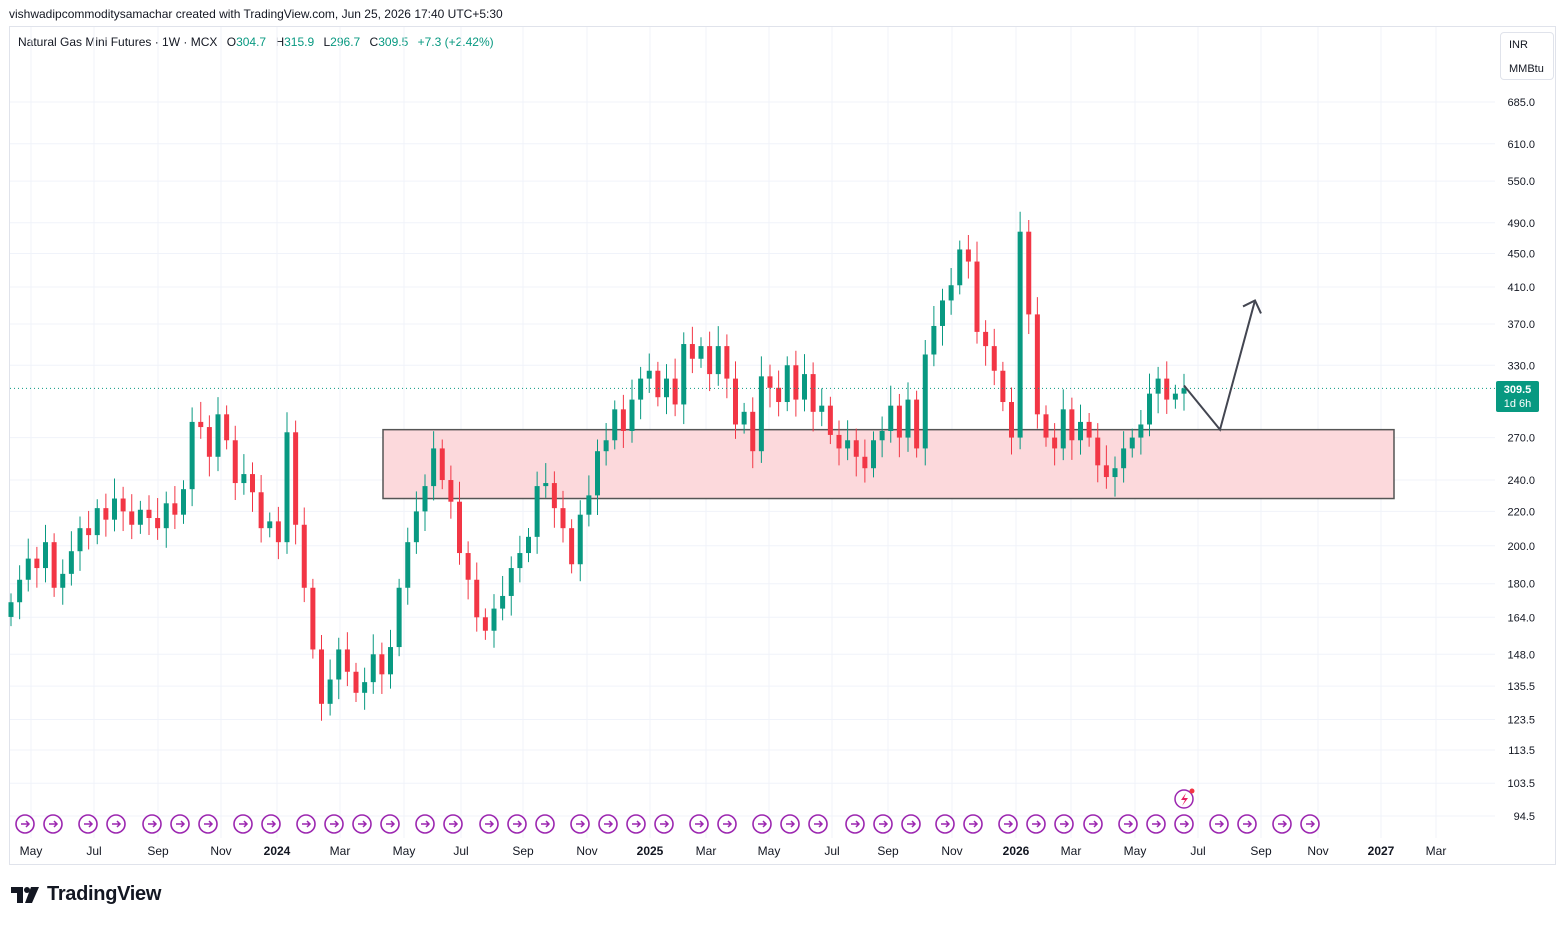  What do you see at coordinates (1219, 366) in the screenshot?
I see `projection-arrow` at bounding box center [1219, 366].